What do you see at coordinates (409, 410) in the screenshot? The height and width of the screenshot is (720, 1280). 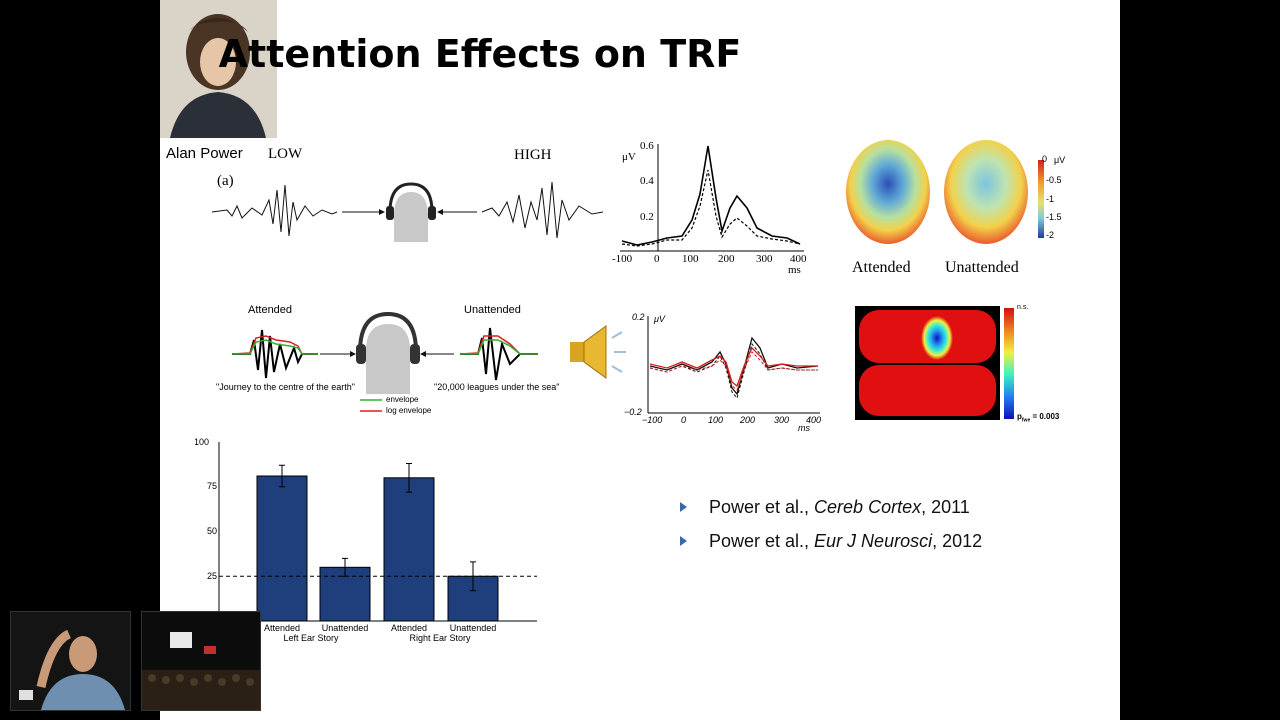 I see `legend-log-envelope: log envelope` at bounding box center [409, 410].